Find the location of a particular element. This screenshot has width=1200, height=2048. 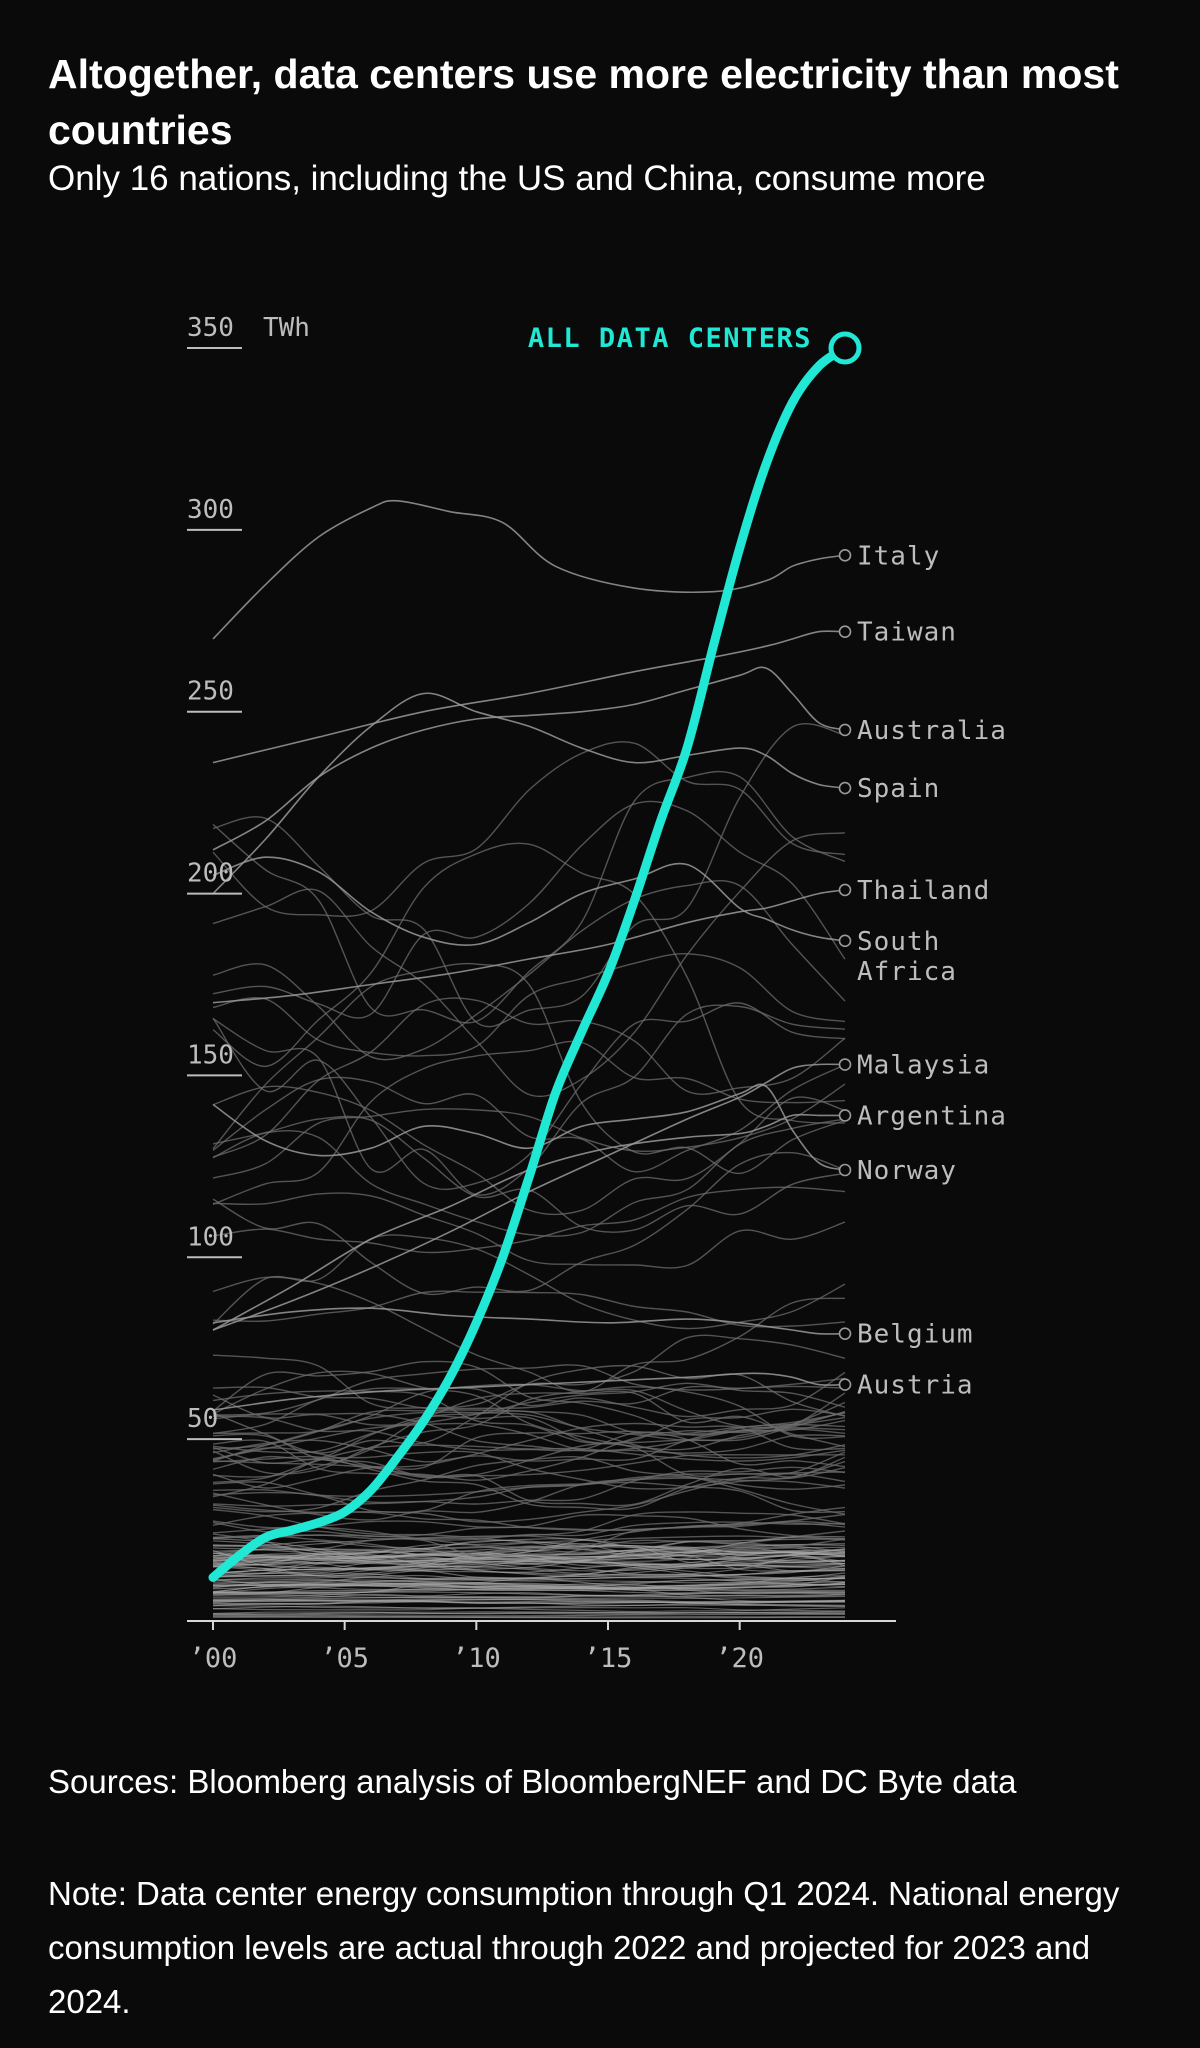

y-tick-label: 50 is located at coordinates (202, 1419).